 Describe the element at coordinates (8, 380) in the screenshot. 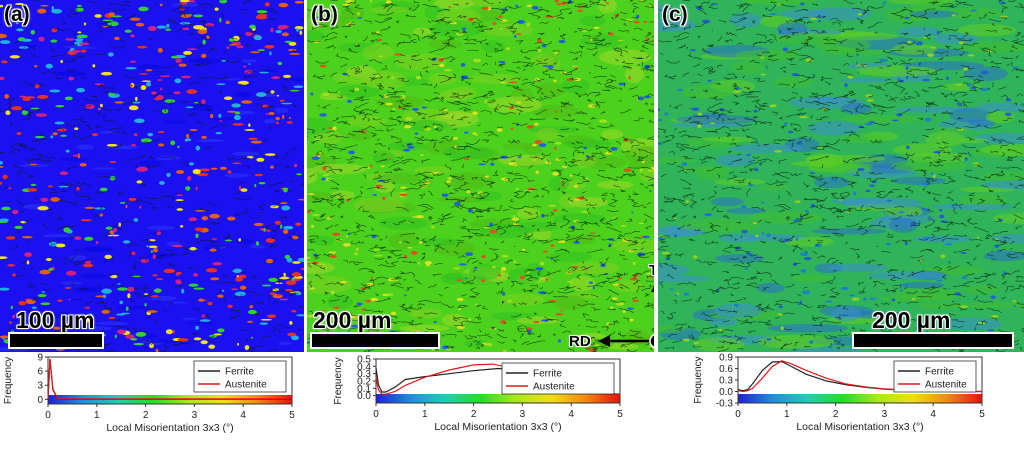

I see `y-axis-label: Frequency` at that location.